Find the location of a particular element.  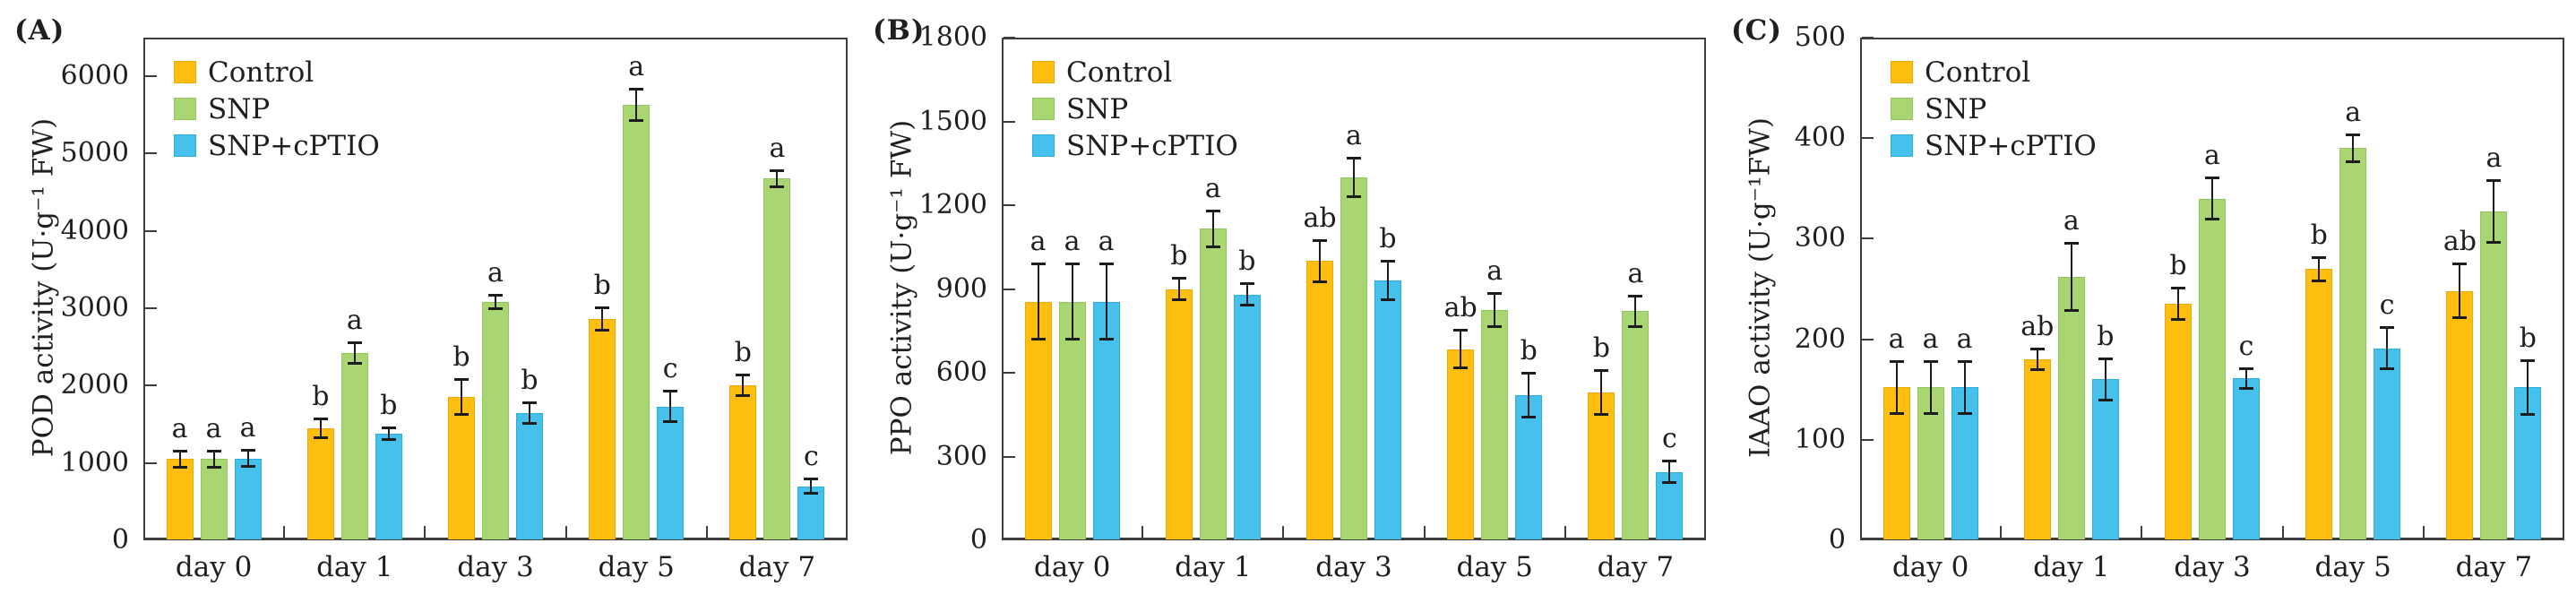

legend: Control SNP SNP+cPTIO is located at coordinates (277, 109).